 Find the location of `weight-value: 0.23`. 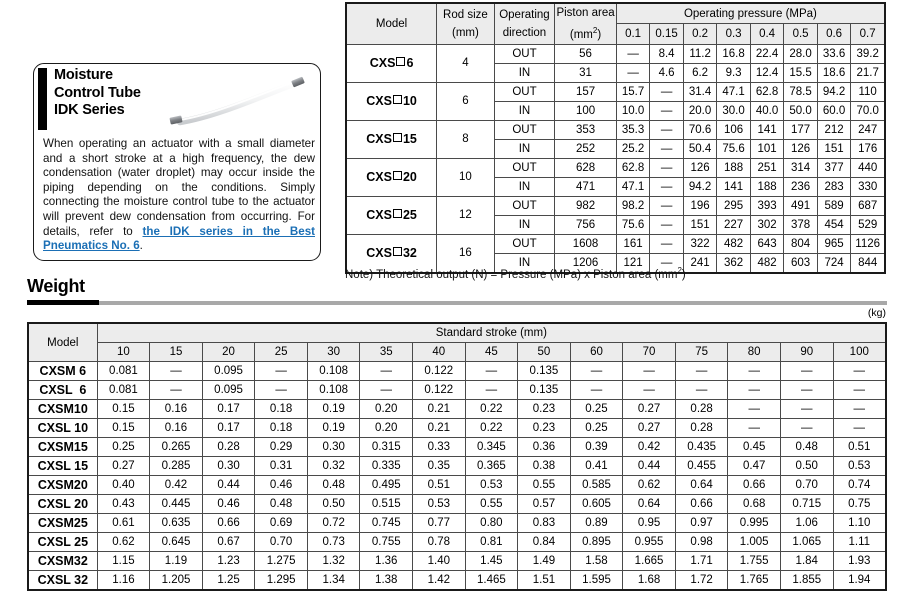

weight-value: 0.23 is located at coordinates (544, 428).